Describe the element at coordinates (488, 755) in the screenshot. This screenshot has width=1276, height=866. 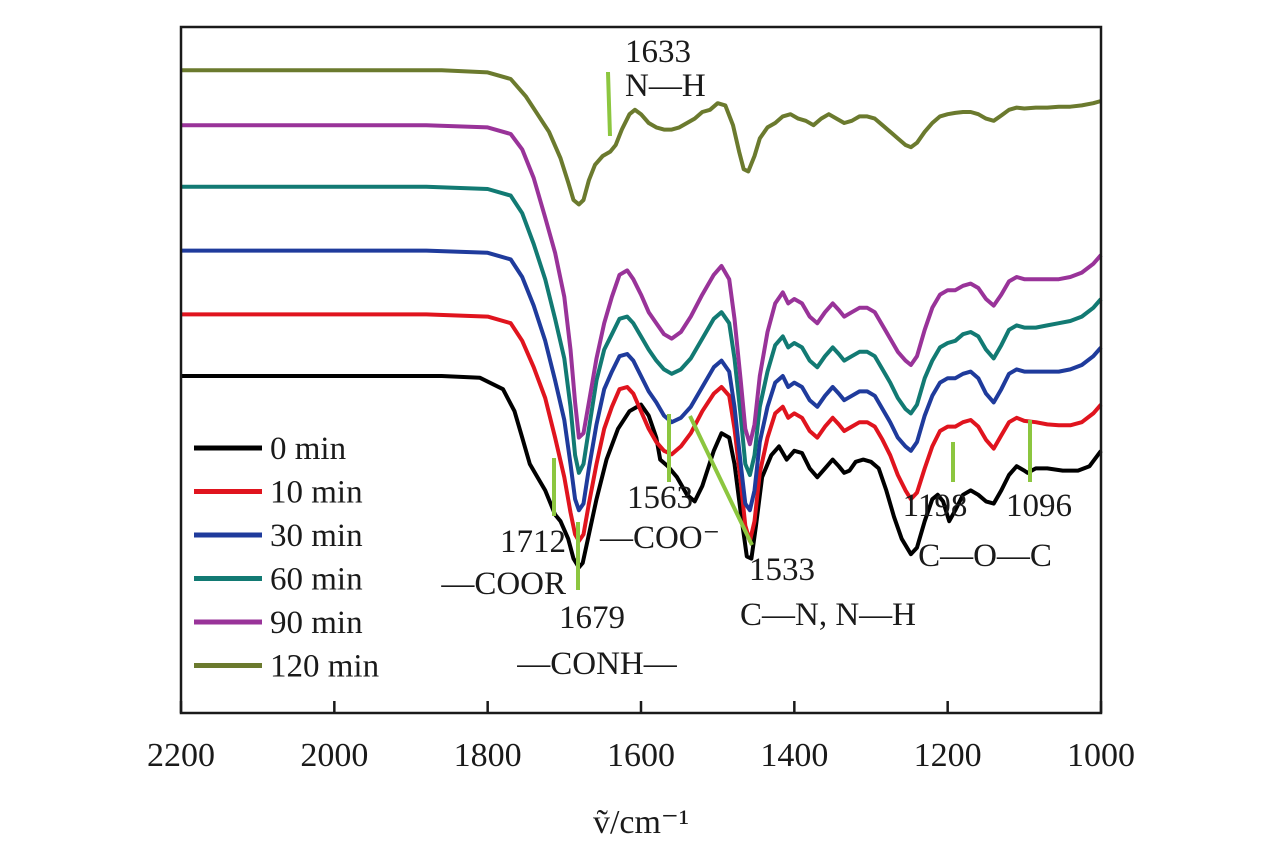
I see `x-tick-label-1800: 1800` at that location.